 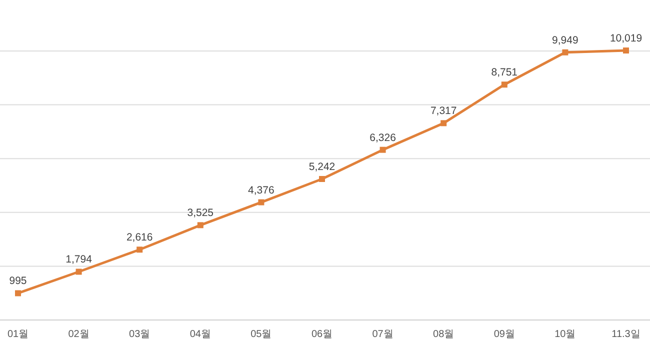 What do you see at coordinates (626, 334) in the screenshot?
I see `x-tick-label: 11.3일` at bounding box center [626, 334].